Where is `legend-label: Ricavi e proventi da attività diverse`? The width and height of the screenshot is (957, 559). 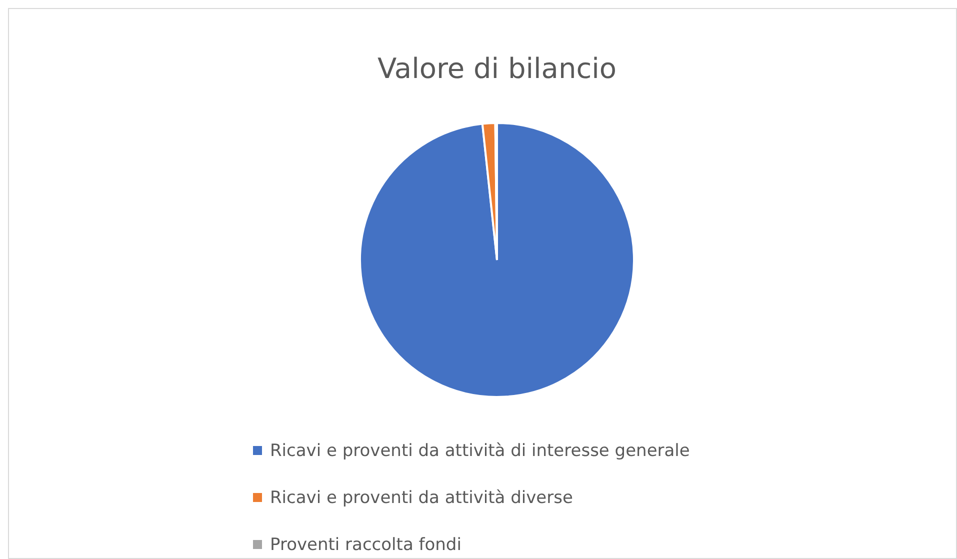
legend-label: Ricavi e proventi da attività diverse is located at coordinates (421, 498).